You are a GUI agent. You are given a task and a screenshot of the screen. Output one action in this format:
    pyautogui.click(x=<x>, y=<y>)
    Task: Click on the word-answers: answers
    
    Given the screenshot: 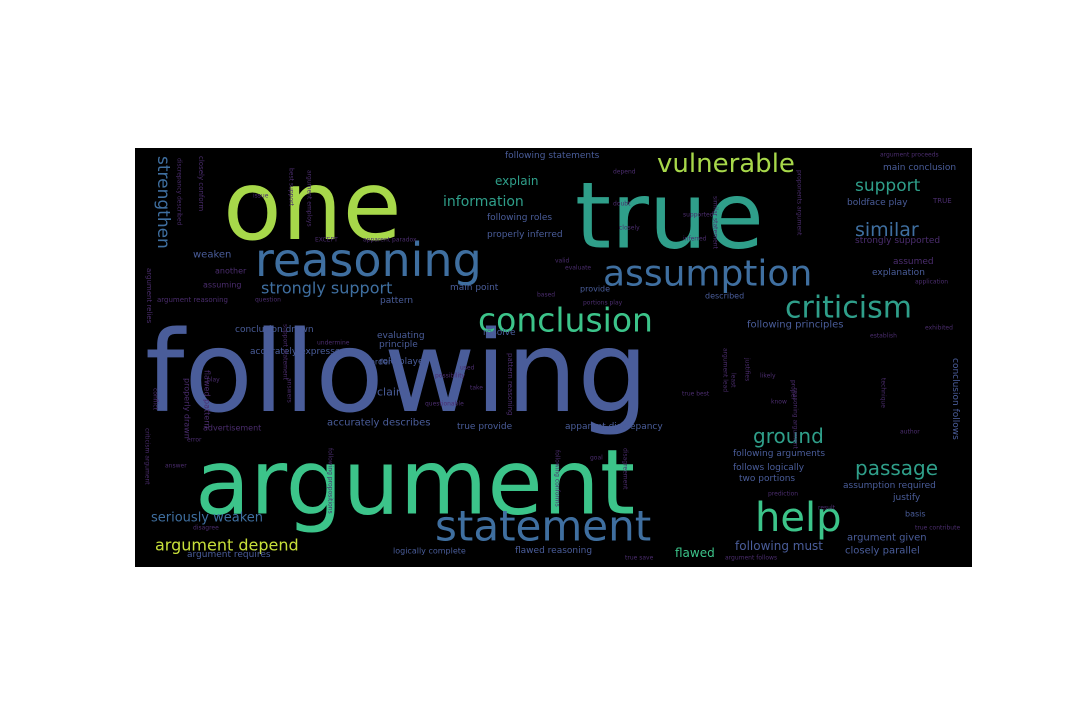 What is the action you would take?
    pyautogui.click(x=289, y=390)
    